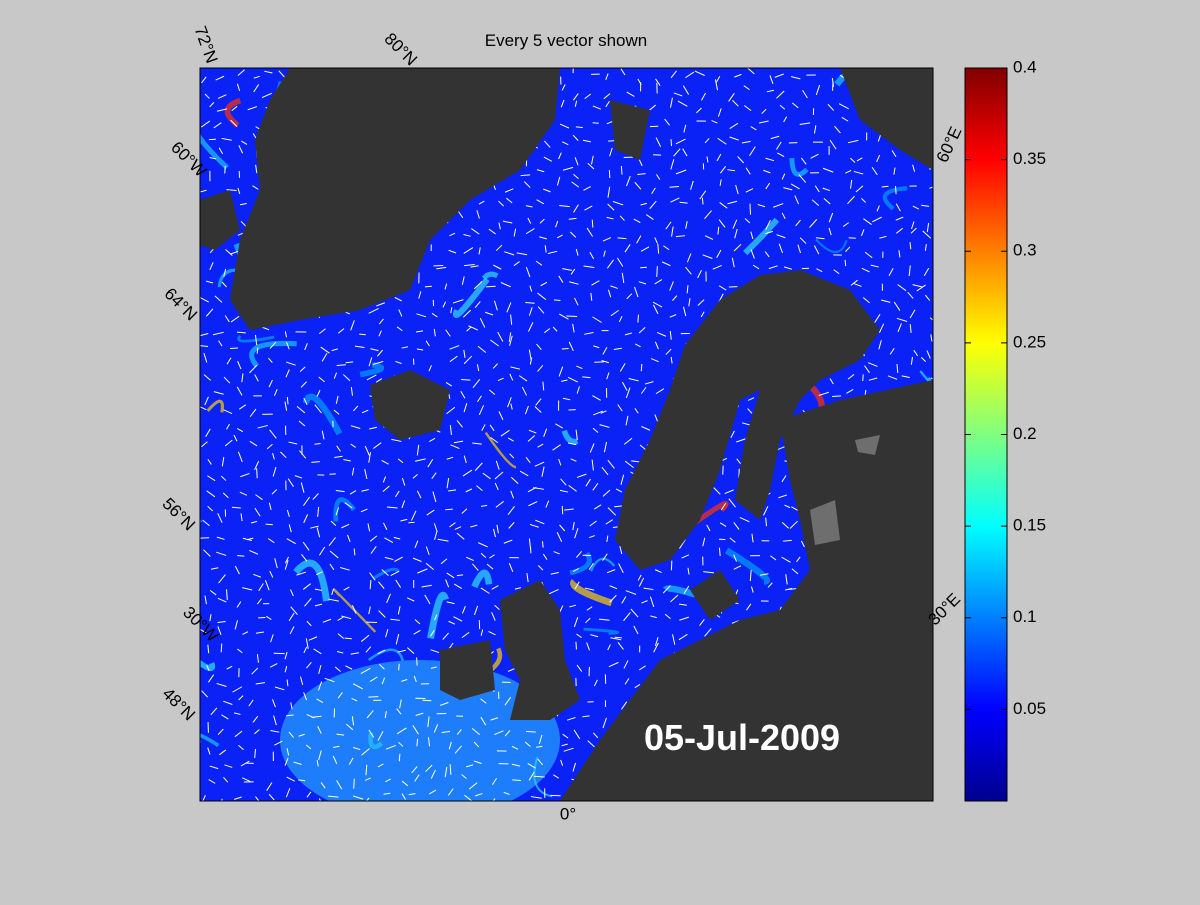  What do you see at coordinates (1025, 250) in the screenshot?
I see `colorbar-tick-label: 0.3` at bounding box center [1025, 250].